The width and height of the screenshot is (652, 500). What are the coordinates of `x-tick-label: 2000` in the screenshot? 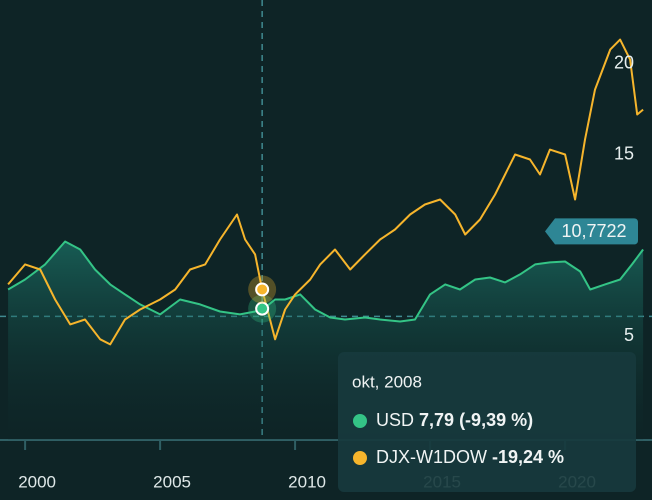 It's located at (37, 481).